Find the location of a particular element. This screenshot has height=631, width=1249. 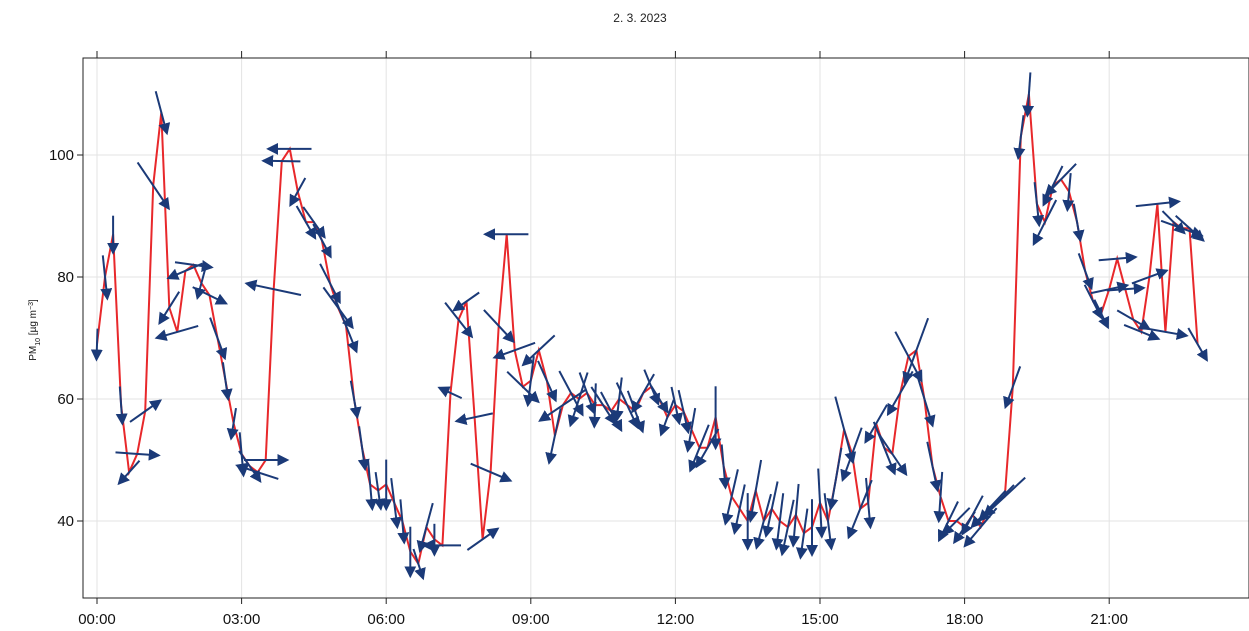

chart-title: 2. 3. 2023 is located at coordinates (640, 18).